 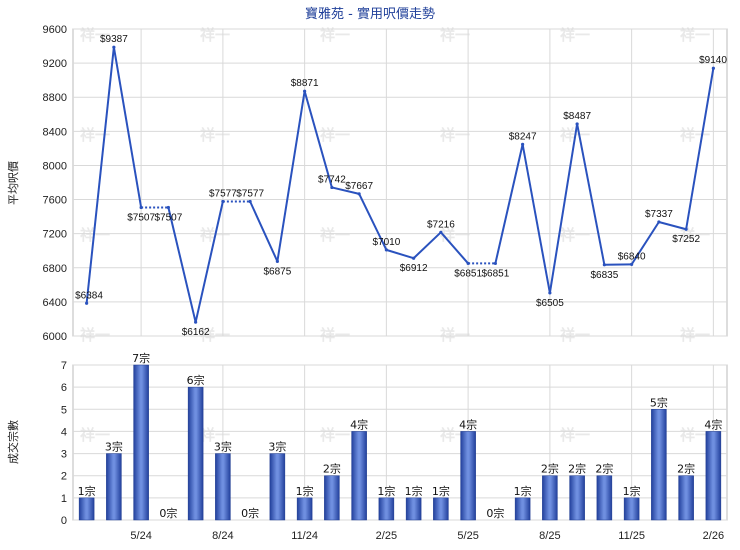 What do you see at coordinates (64, 410) in the screenshot?
I see `volume-y-tick-label: 5` at bounding box center [64, 410].